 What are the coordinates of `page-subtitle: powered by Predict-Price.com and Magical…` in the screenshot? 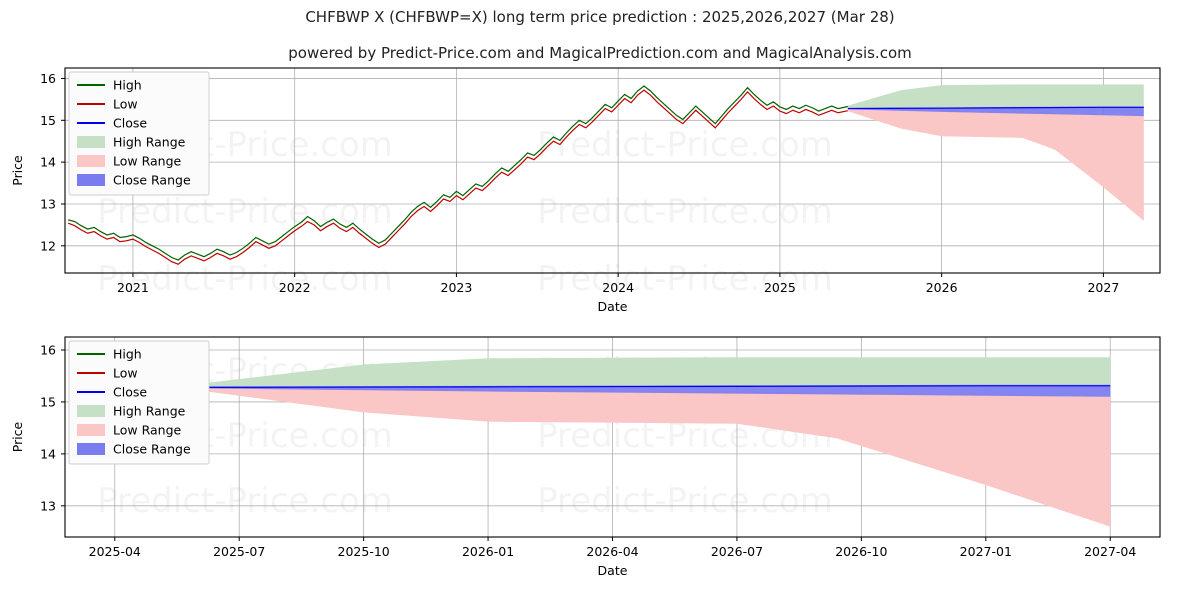 It's located at (600, 53).